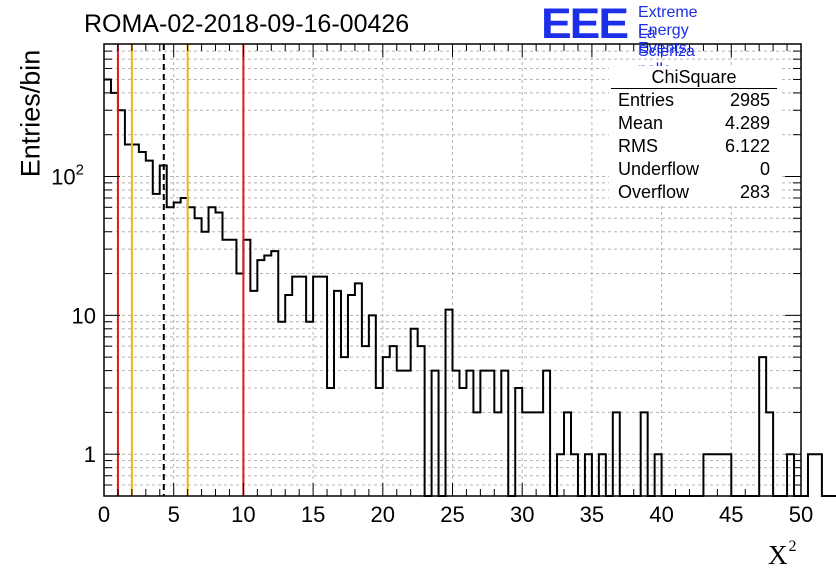  Describe the element at coordinates (747, 123) in the screenshot. I see `stats-value: 4.289` at that location.